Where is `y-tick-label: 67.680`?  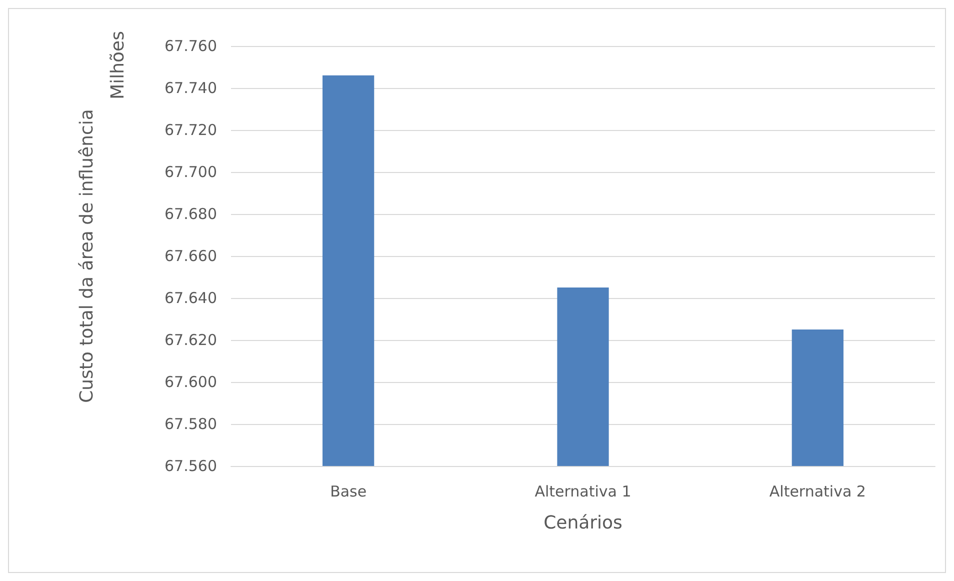 y-tick-label: 67.680 is located at coordinates (190, 214).